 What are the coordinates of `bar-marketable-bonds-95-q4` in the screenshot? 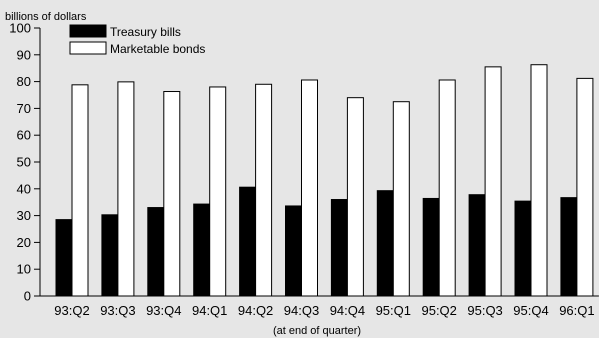 It's located at (539, 180).